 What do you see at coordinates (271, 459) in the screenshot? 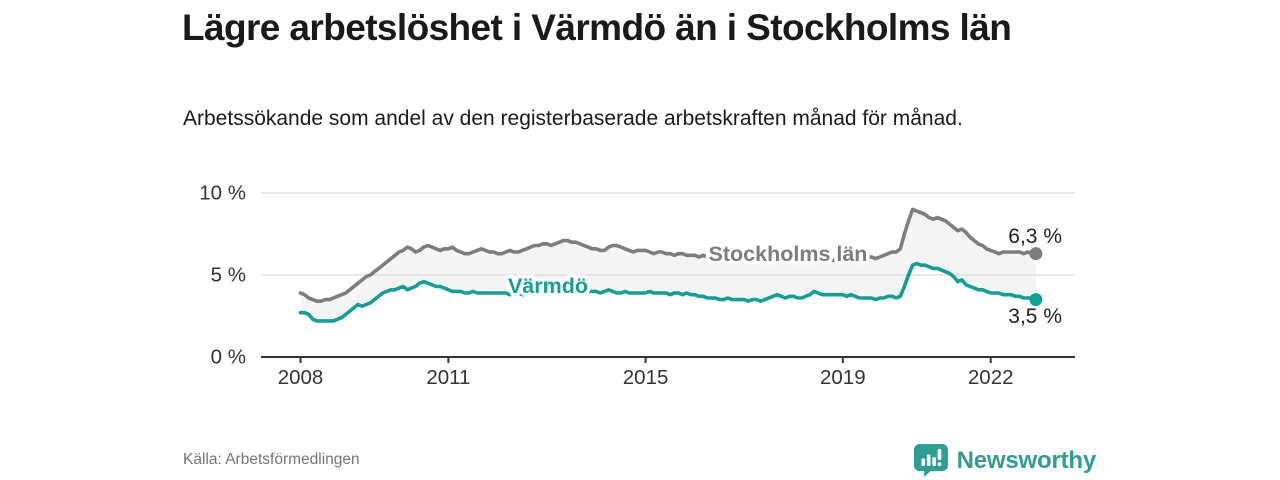
I see `source-note: Källa: Arbetsförmedlingen` at bounding box center [271, 459].